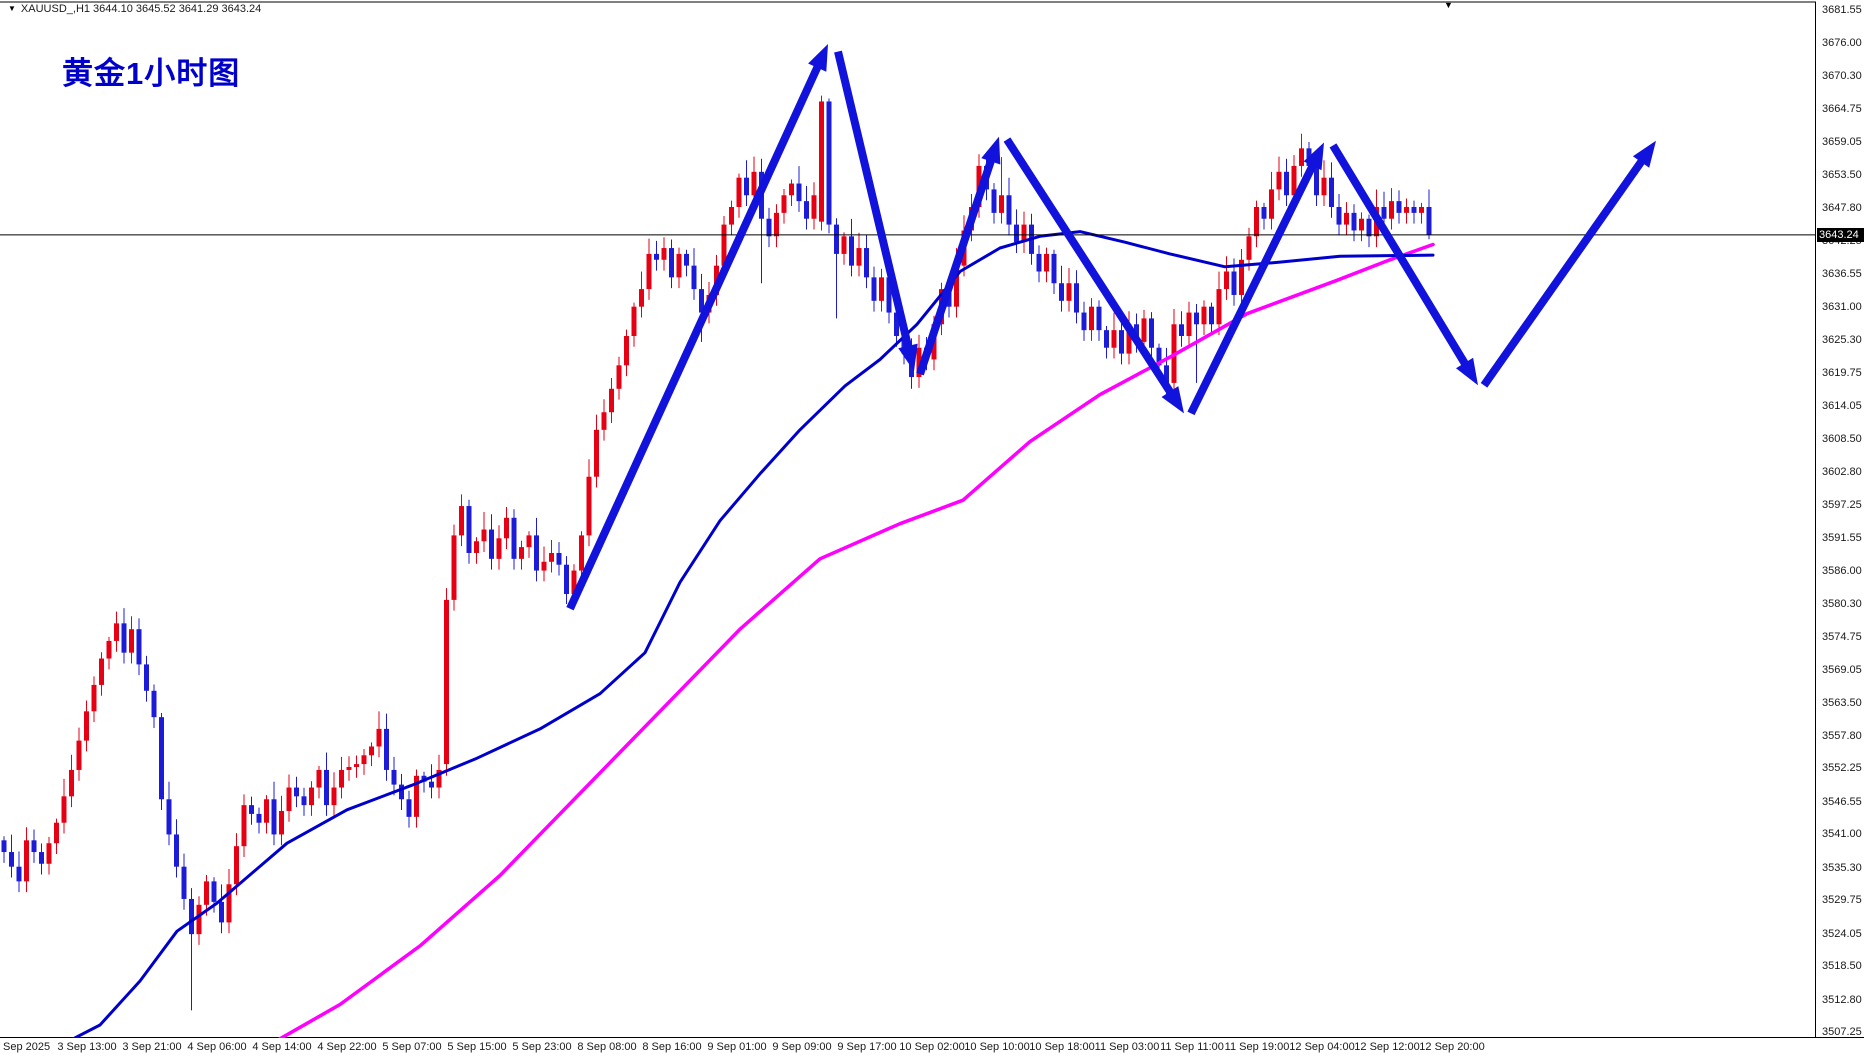 The width and height of the screenshot is (1864, 1057). What do you see at coordinates (1842, 933) in the screenshot?
I see `price-tick-label: 3524.05` at bounding box center [1842, 933].